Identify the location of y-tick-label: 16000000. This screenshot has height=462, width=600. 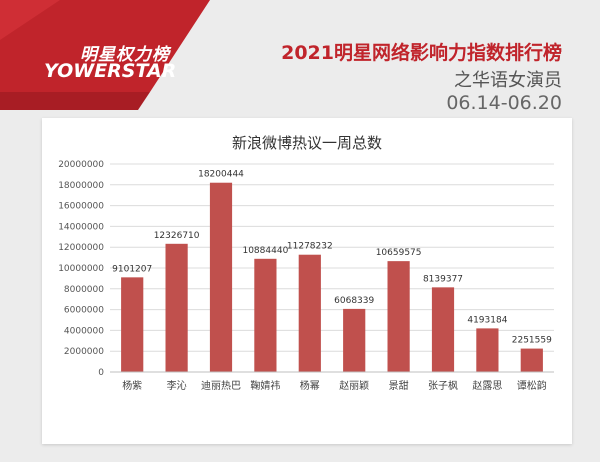
(81, 207).